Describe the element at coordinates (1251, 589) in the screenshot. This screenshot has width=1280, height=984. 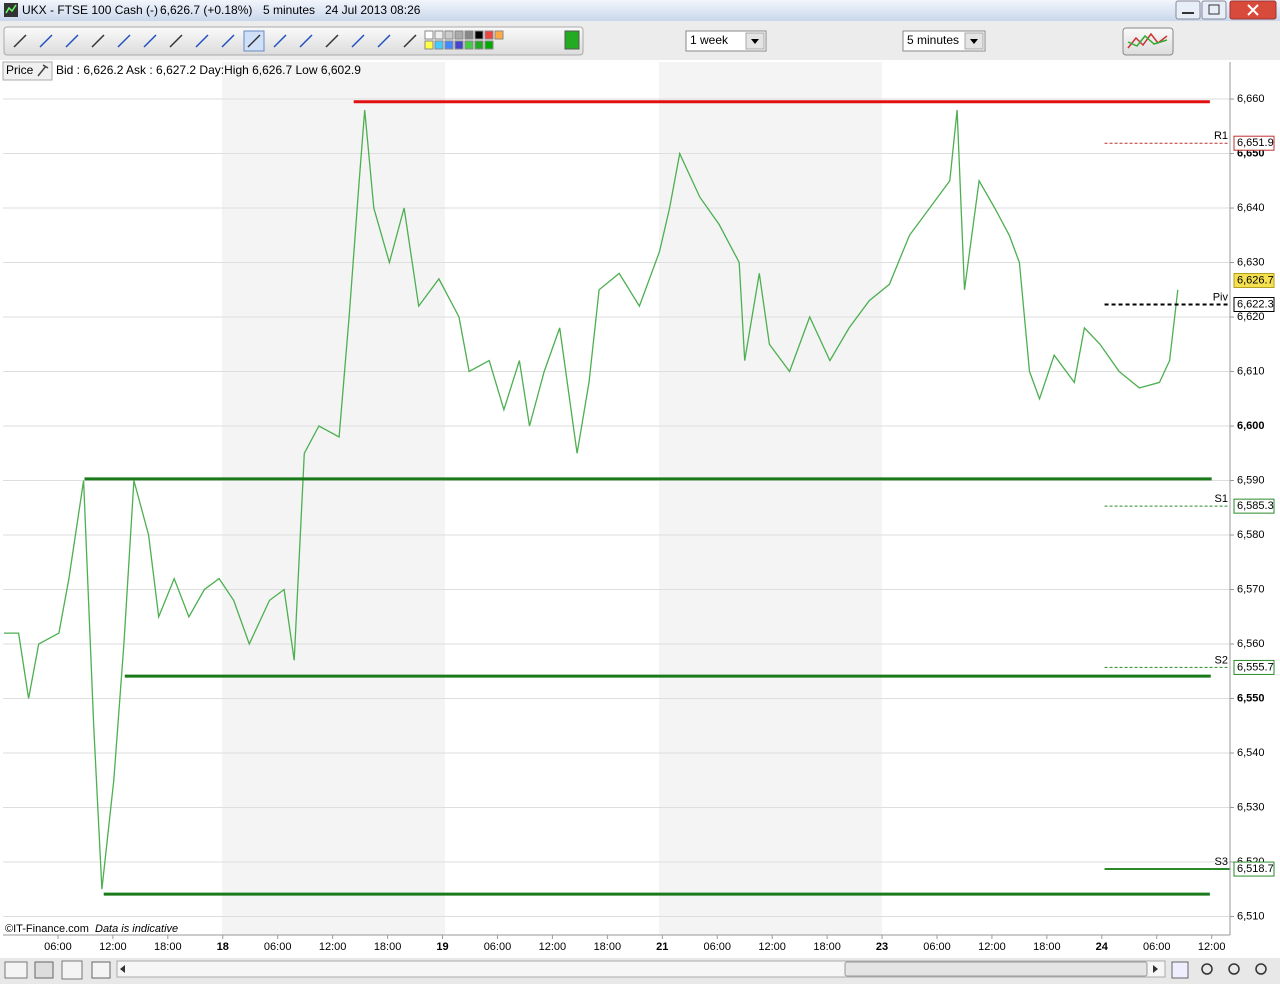
I see `y-tick-label: 6,570` at that location.